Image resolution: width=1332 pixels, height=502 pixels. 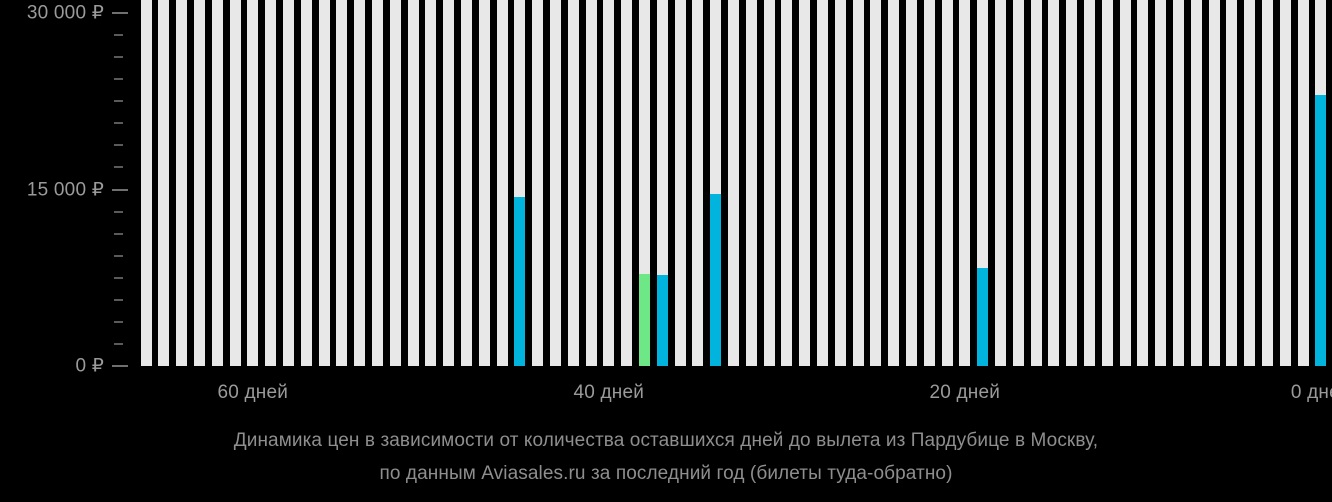 What do you see at coordinates (1311, 392) in the screenshot?
I see `x-axis-tick-label: 0 дней` at bounding box center [1311, 392].